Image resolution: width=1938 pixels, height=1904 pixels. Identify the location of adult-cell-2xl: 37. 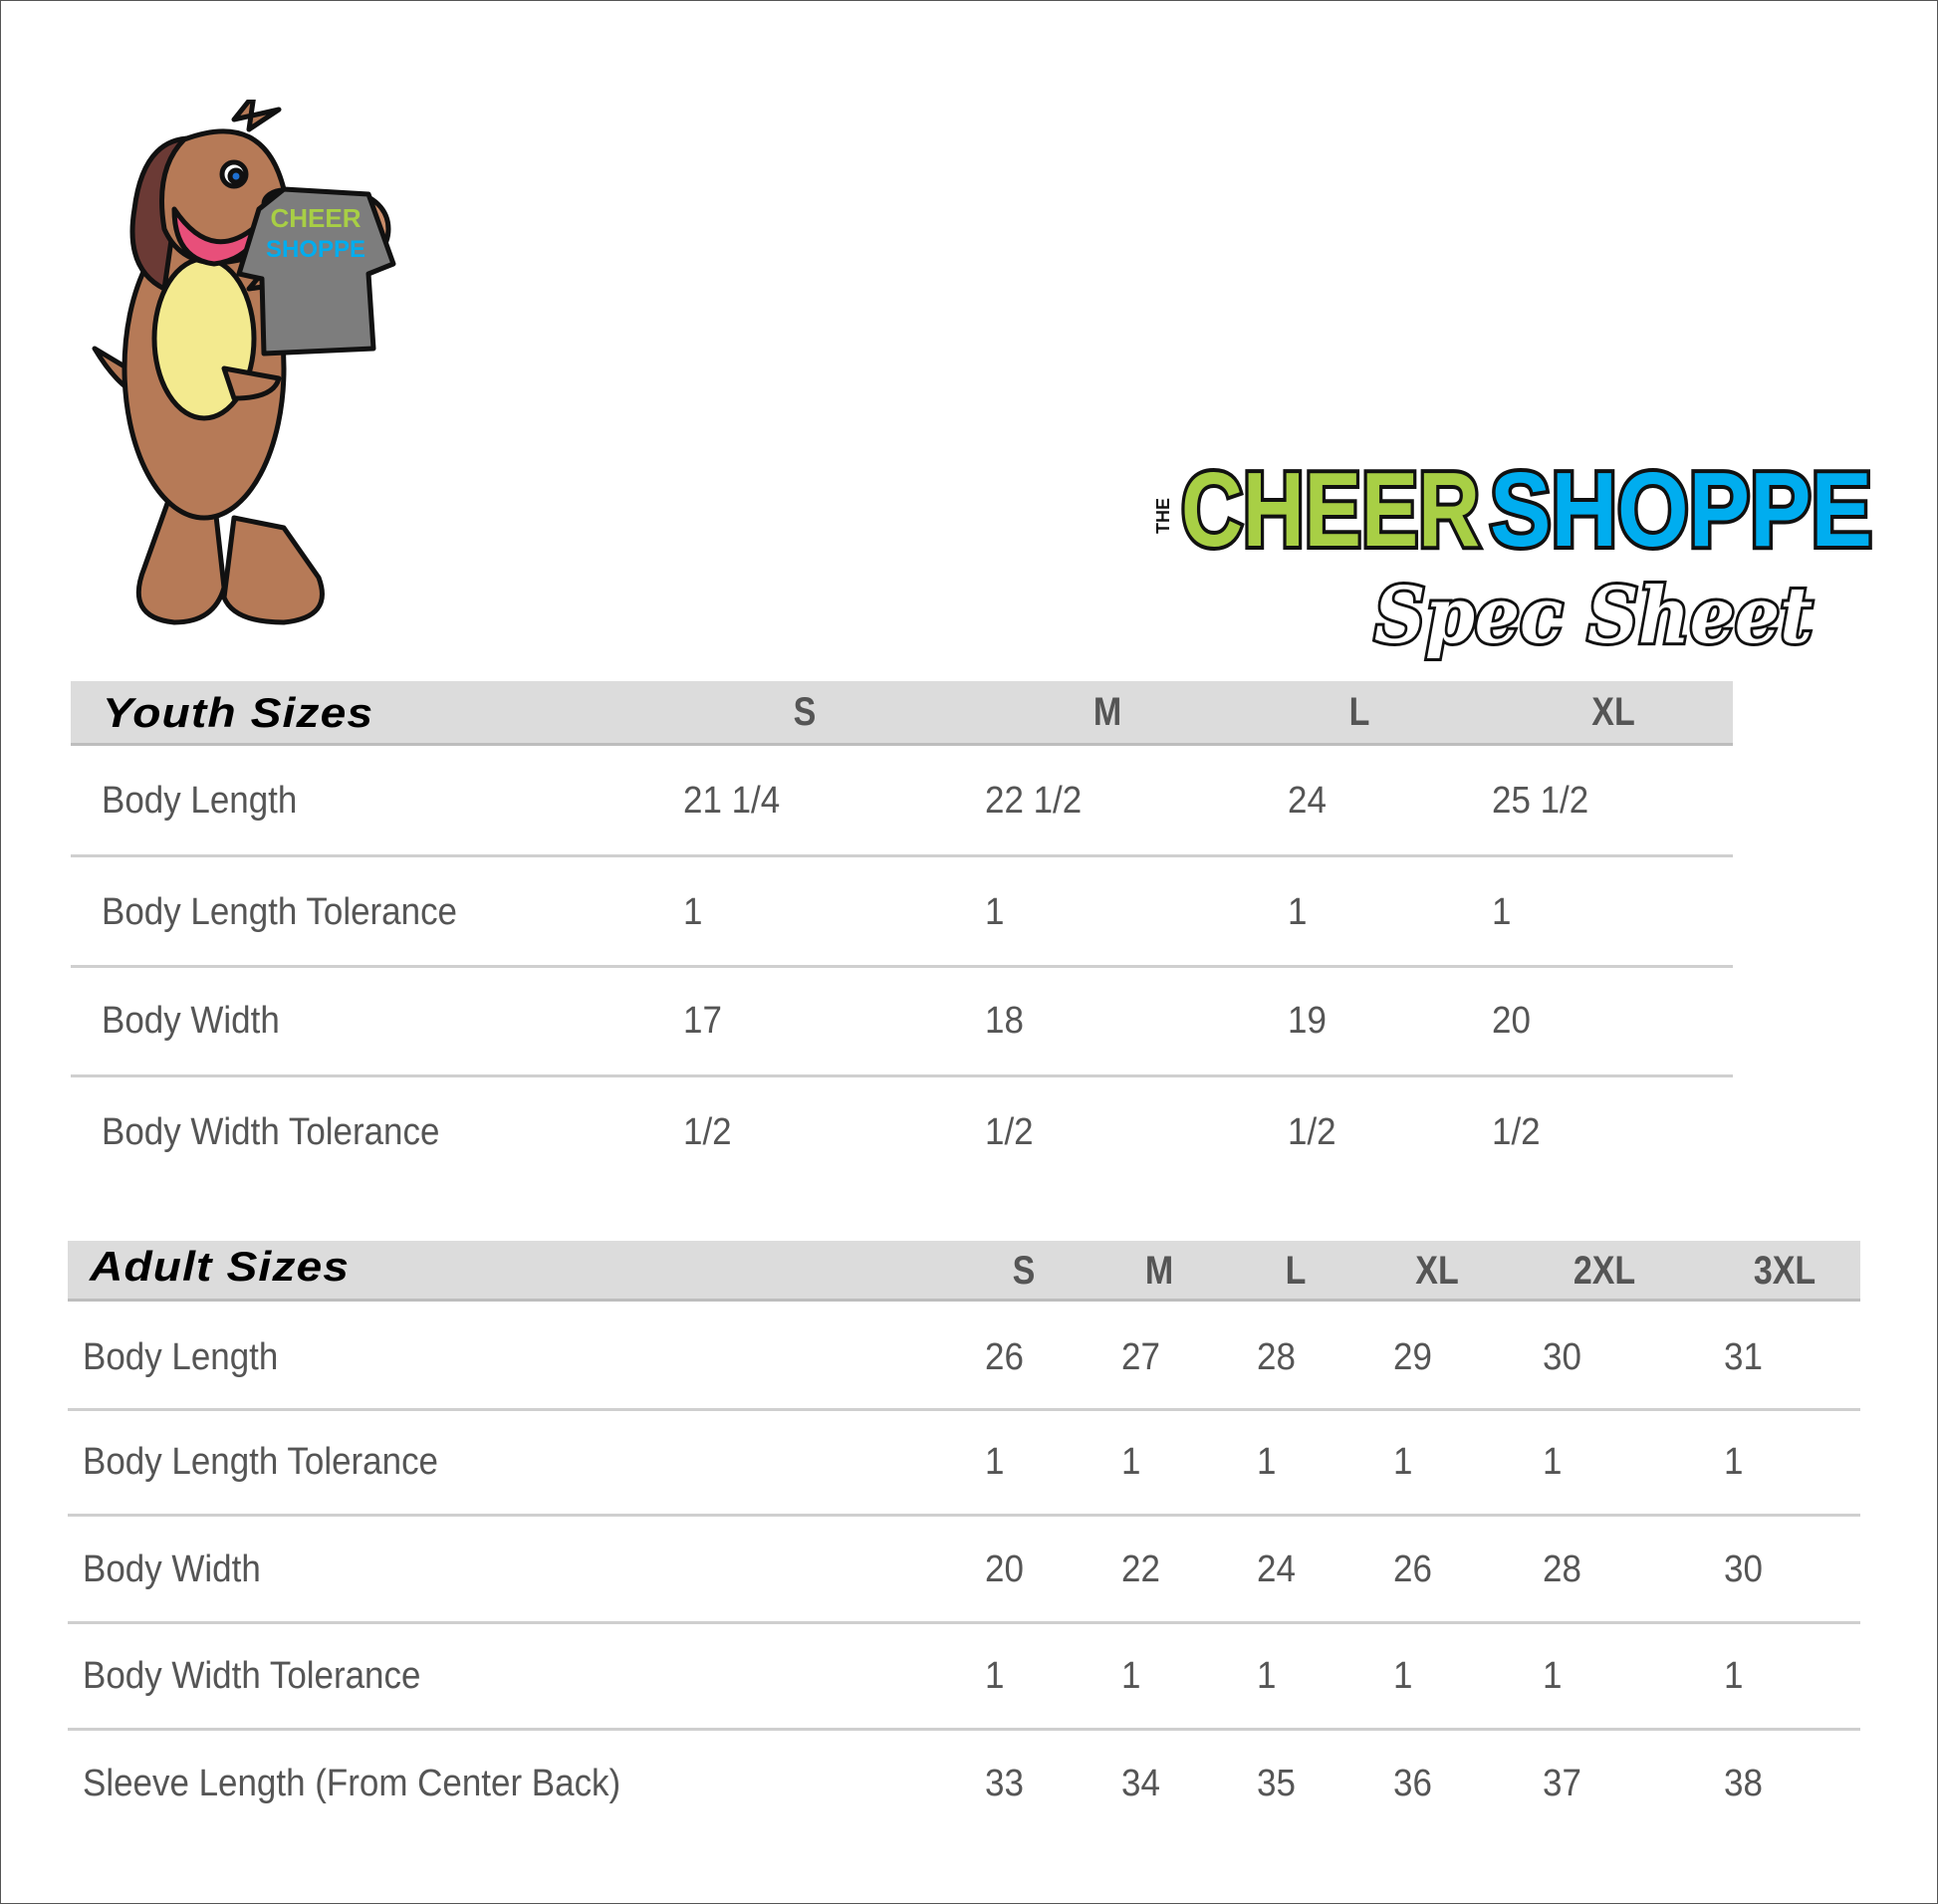
(1562, 1784).